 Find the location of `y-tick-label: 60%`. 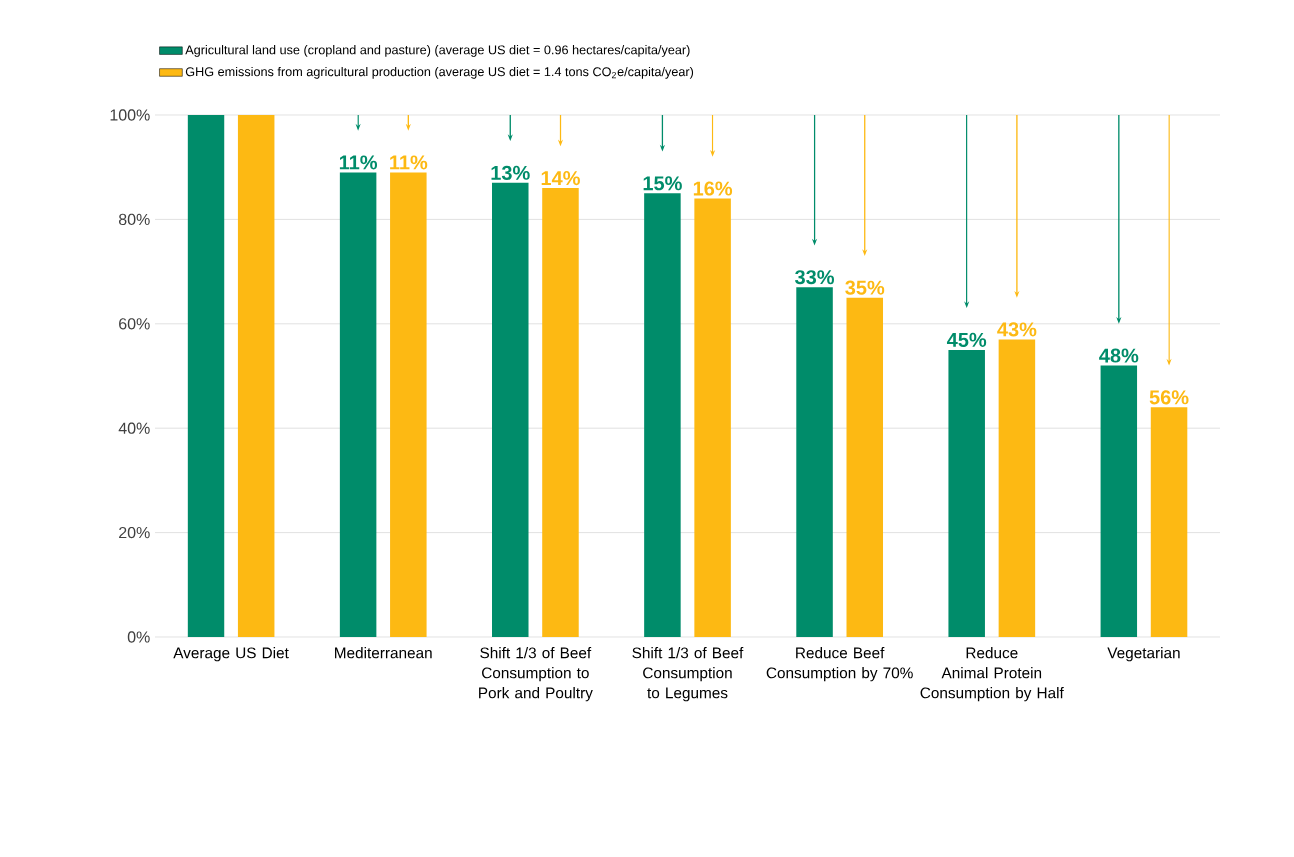

y-tick-label: 60% is located at coordinates (134, 324).